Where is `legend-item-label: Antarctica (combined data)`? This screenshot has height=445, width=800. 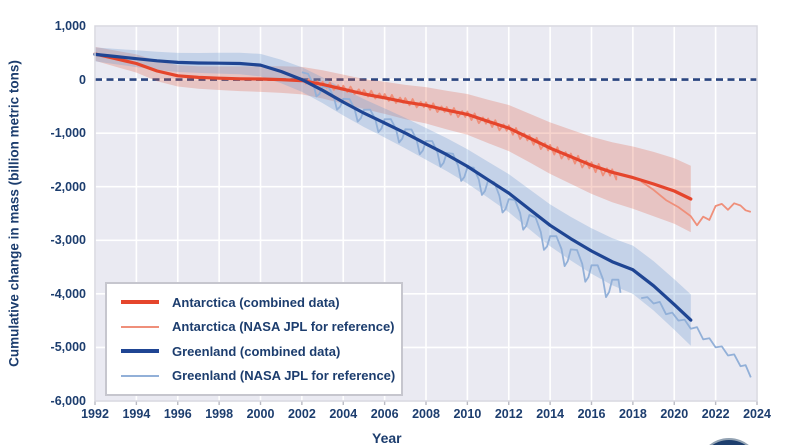
legend-item-label: Antarctica (combined data) is located at coordinates (256, 302).